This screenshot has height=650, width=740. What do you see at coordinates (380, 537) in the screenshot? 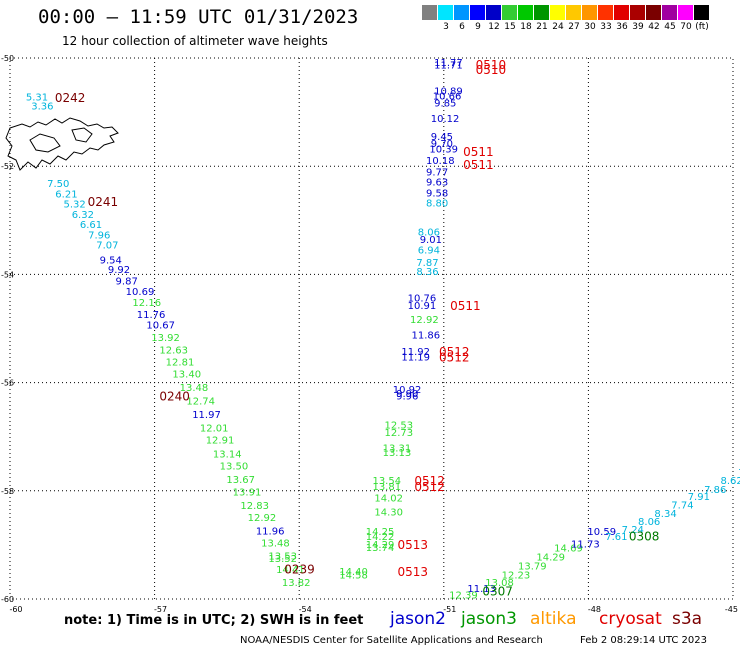
I see `wave-height-value: 14.22` at bounding box center [380, 537].